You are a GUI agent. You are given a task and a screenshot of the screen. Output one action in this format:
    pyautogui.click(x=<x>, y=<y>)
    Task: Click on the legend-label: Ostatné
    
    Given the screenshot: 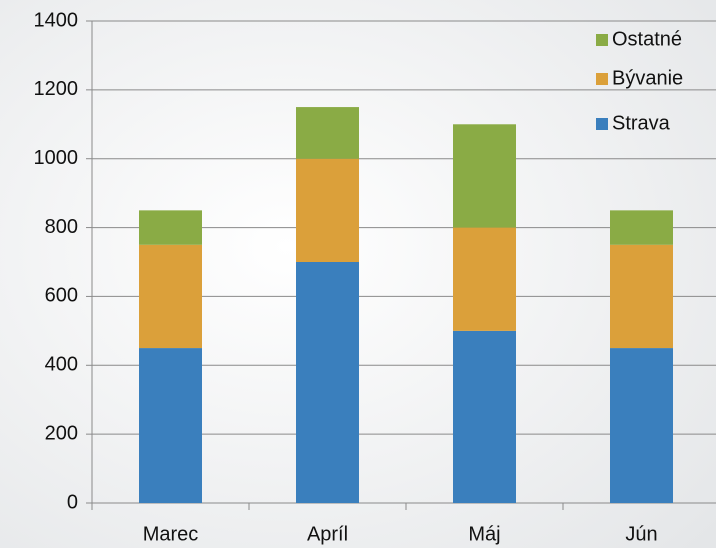 What is the action you would take?
    pyautogui.click(x=647, y=39)
    